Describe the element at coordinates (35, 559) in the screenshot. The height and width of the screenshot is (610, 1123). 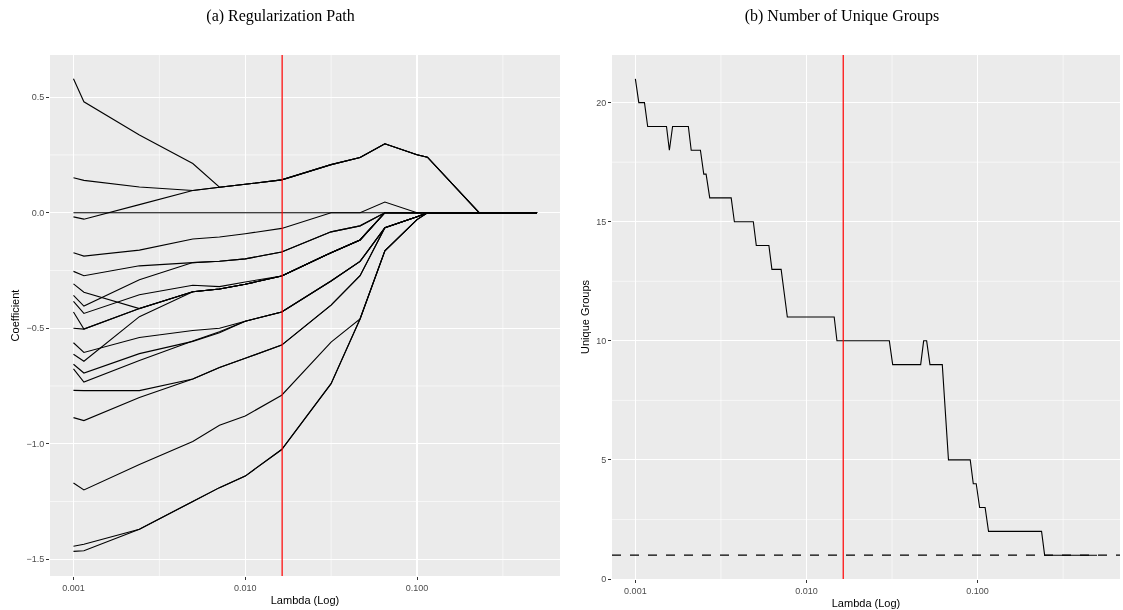
I see `y-tick-label: −1.5` at that location.